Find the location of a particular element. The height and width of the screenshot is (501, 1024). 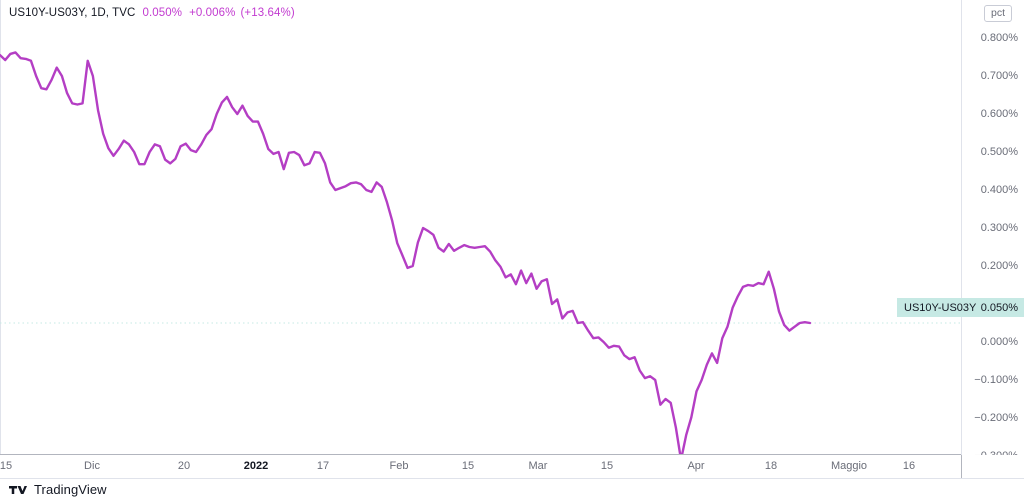

time-axis-tick: 18 is located at coordinates (771, 466).